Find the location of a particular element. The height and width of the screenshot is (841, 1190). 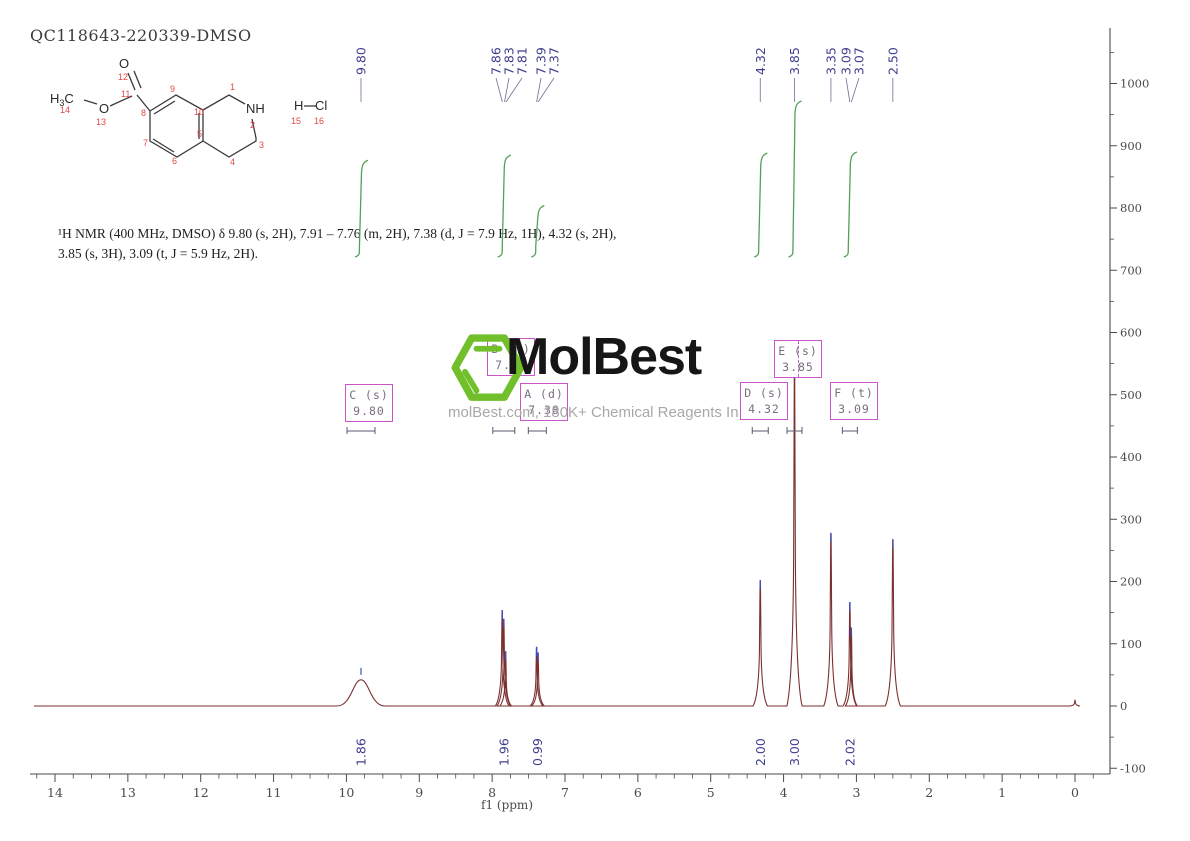

x-tick-label: 9 is located at coordinates (419, 792).